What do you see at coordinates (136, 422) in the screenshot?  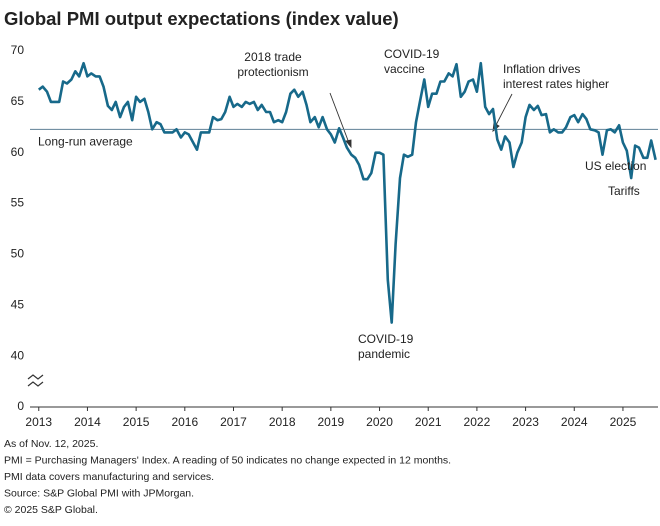 I see `x-tick-label: 2015` at bounding box center [136, 422].